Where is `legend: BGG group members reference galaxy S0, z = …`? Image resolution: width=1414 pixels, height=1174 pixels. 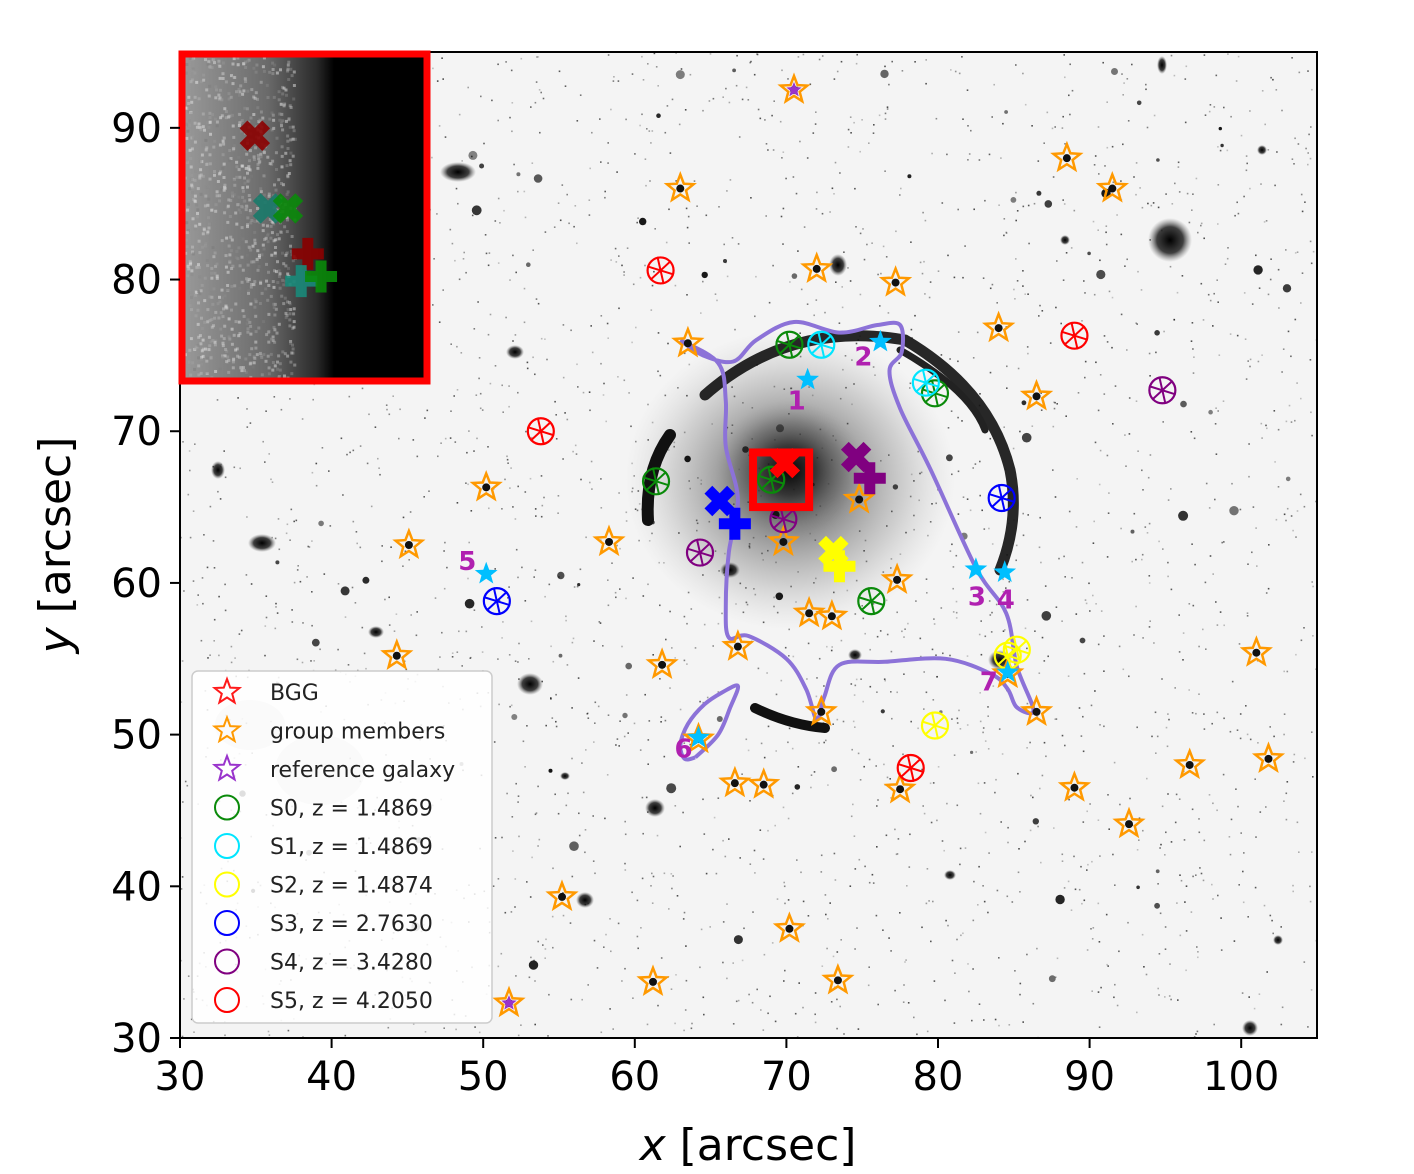 legend: BGG group members reference galaxy S0, z = … is located at coordinates (342, 847).